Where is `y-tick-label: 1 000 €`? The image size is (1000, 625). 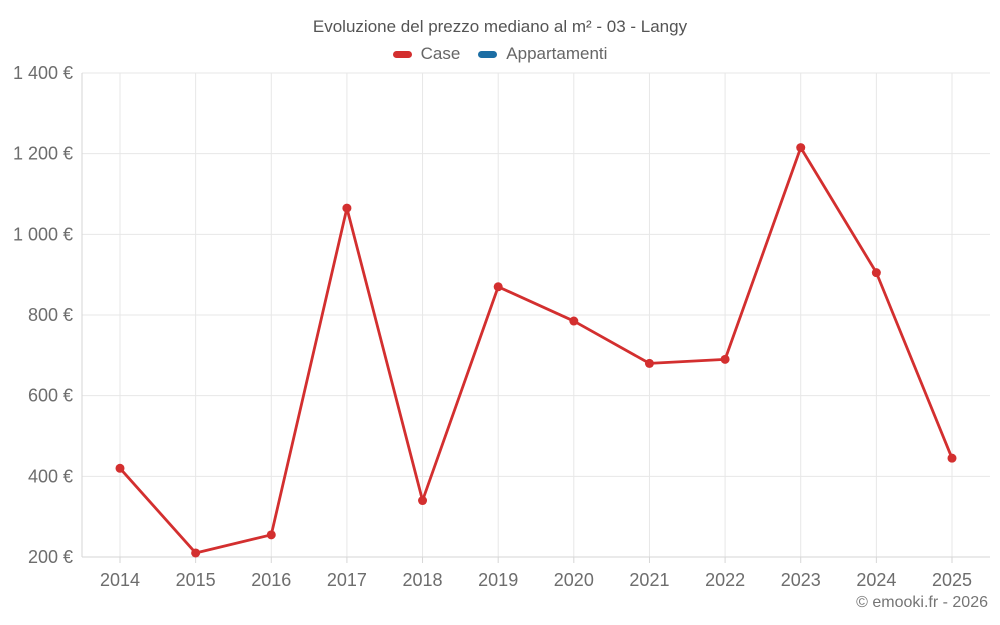
y-tick-label: 1 000 € is located at coordinates (43, 234).